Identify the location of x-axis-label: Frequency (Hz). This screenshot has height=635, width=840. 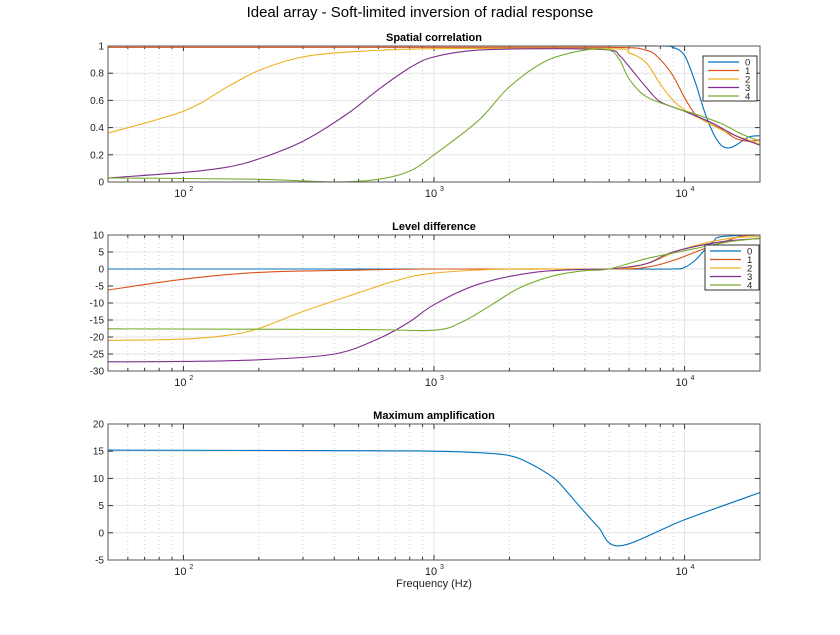
(434, 584).